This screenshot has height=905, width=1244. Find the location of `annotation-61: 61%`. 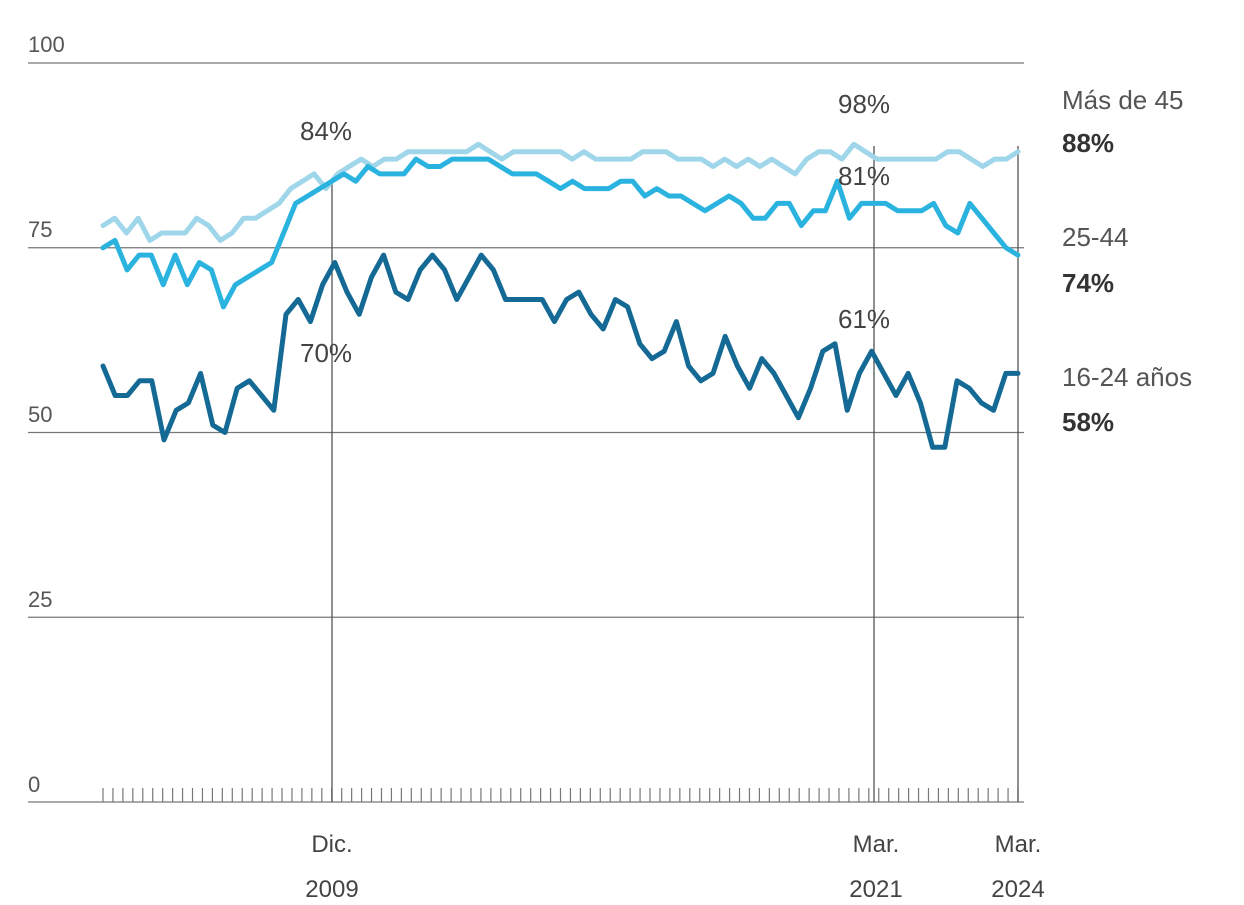

annotation-61: 61% is located at coordinates (864, 319).